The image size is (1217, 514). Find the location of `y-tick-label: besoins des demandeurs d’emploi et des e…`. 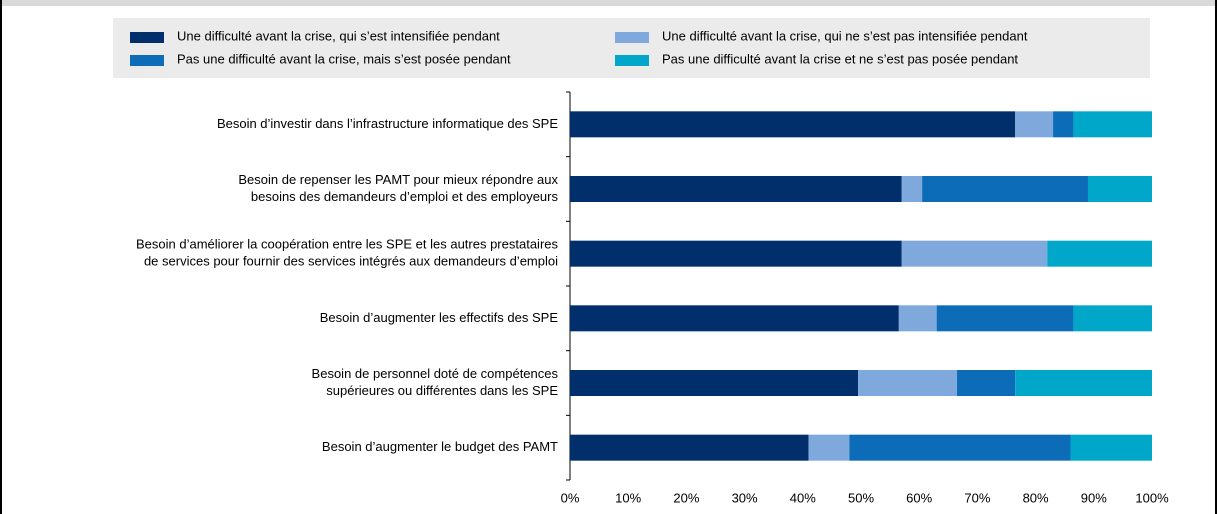

y-tick-label: besoins des demandeurs d’emploi et des e… is located at coordinates (405, 196).